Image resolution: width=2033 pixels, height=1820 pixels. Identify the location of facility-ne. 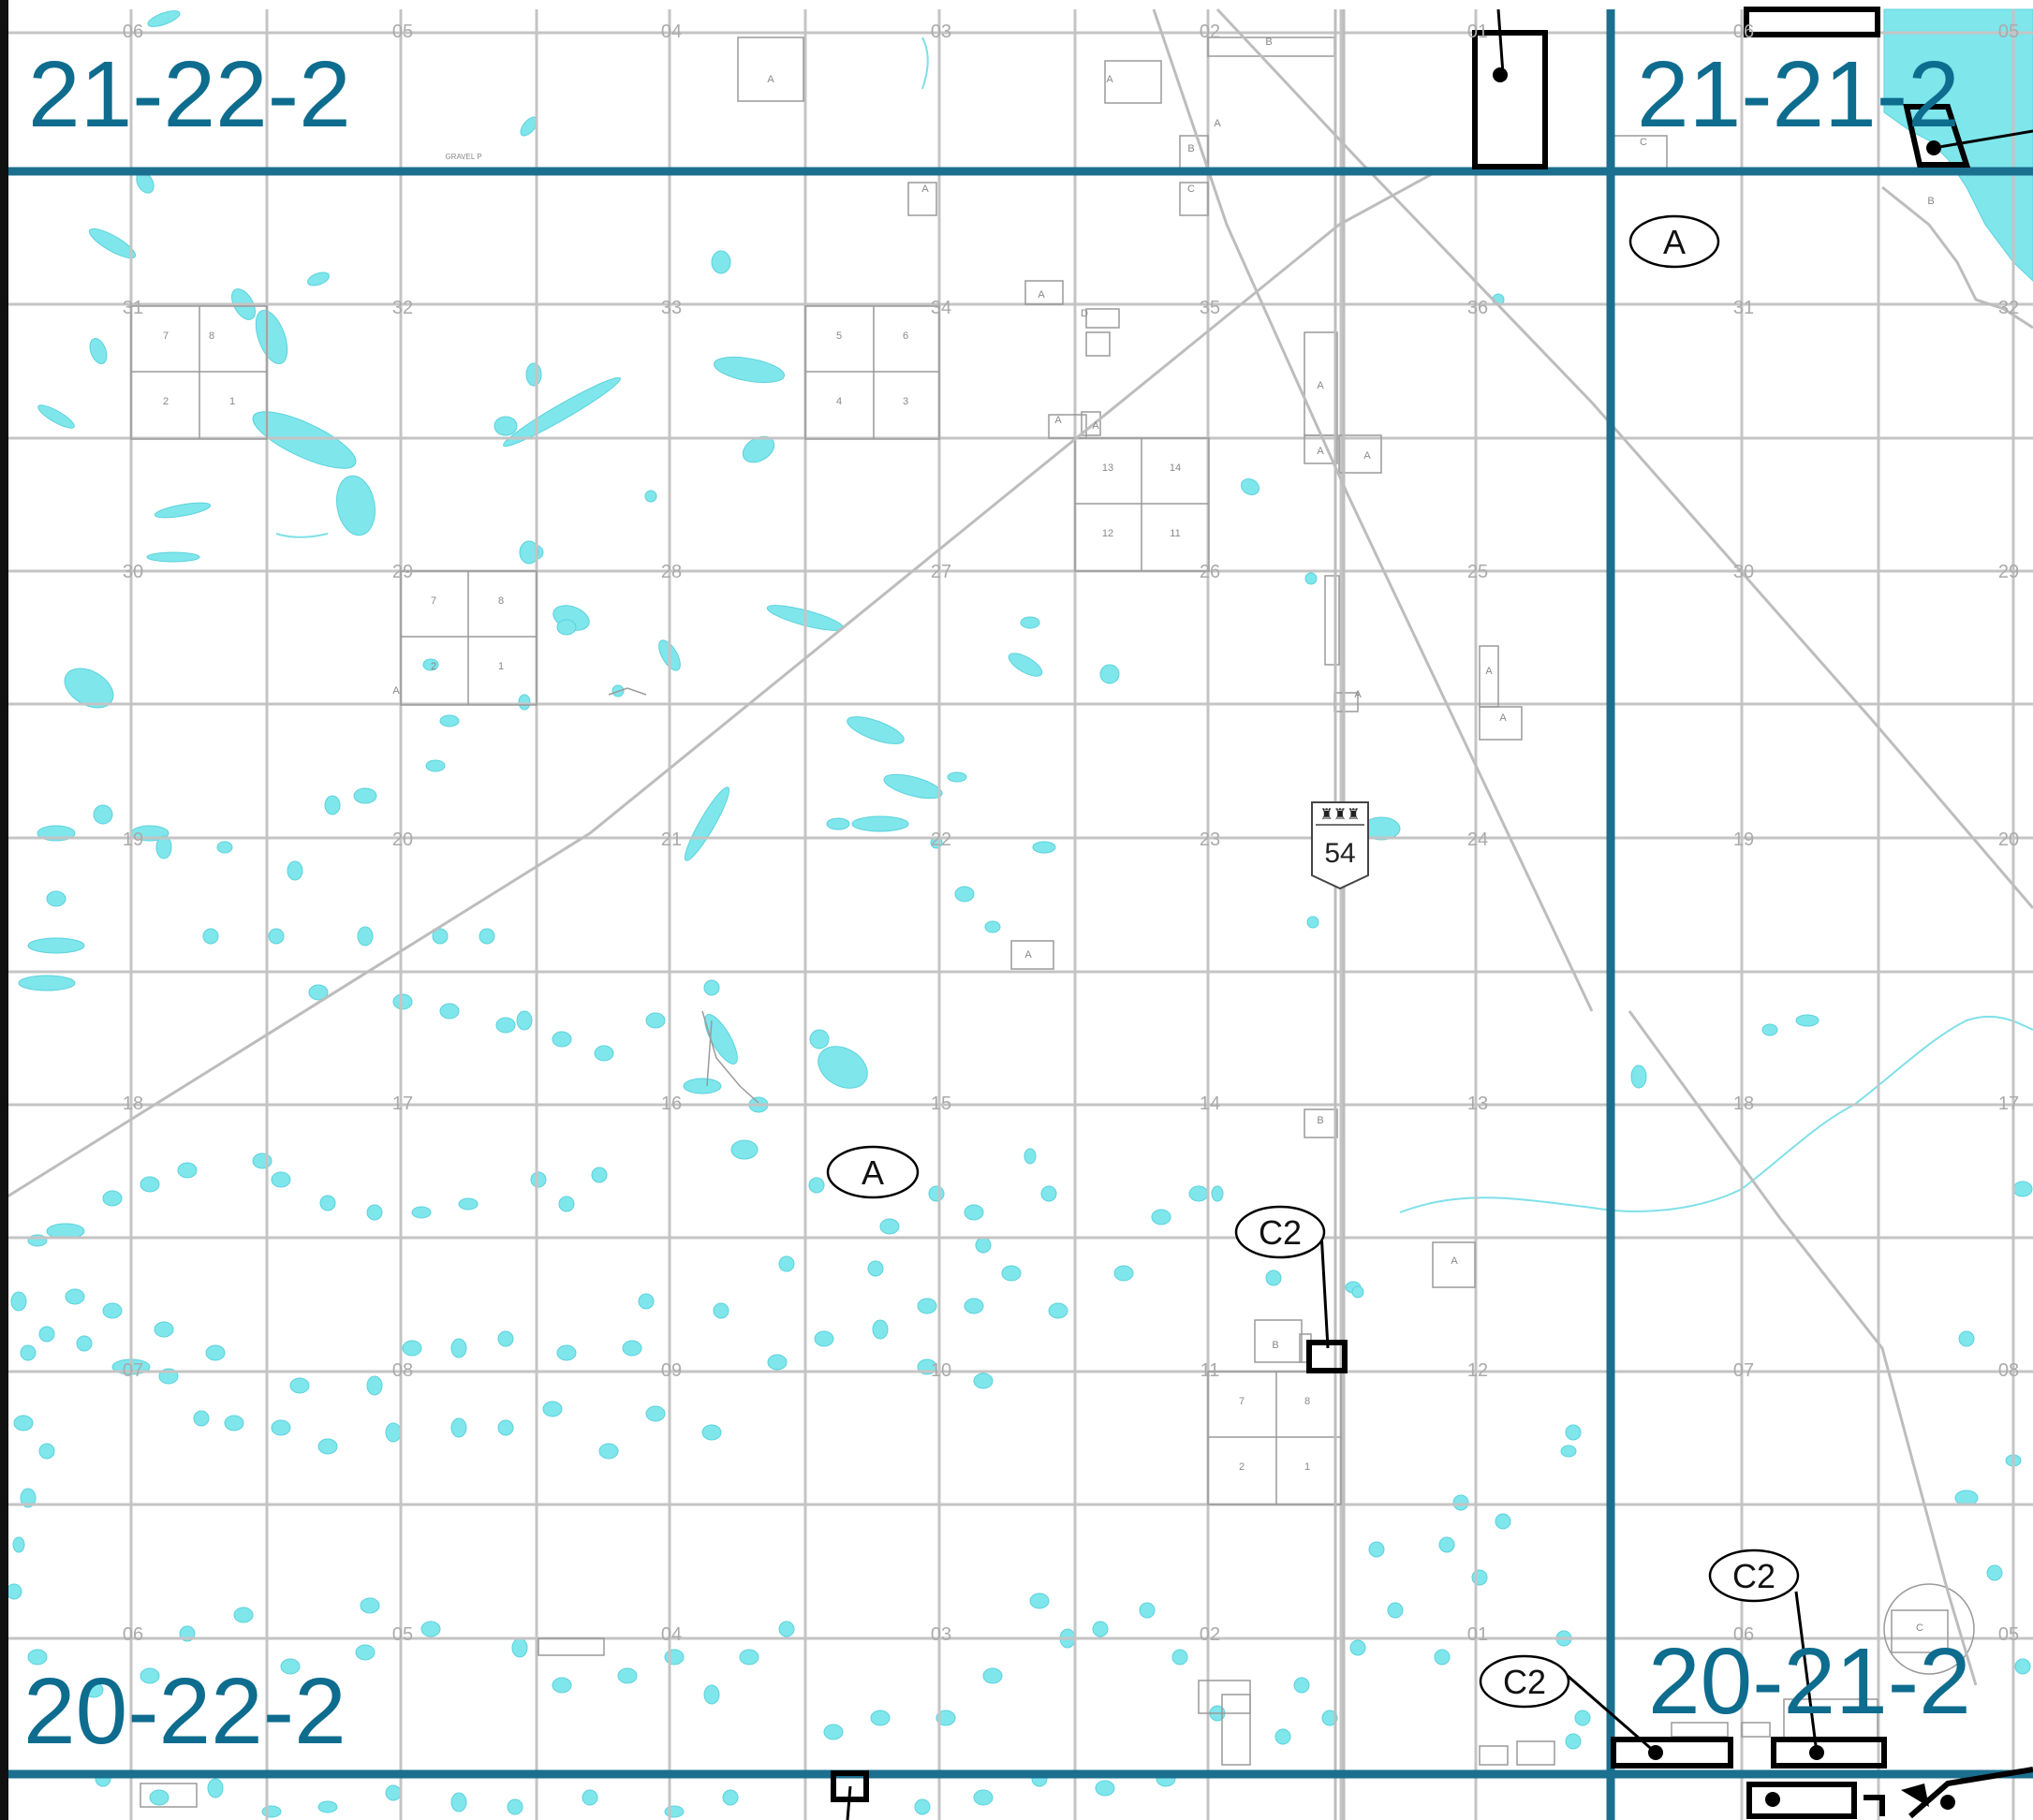
(1937, 136).